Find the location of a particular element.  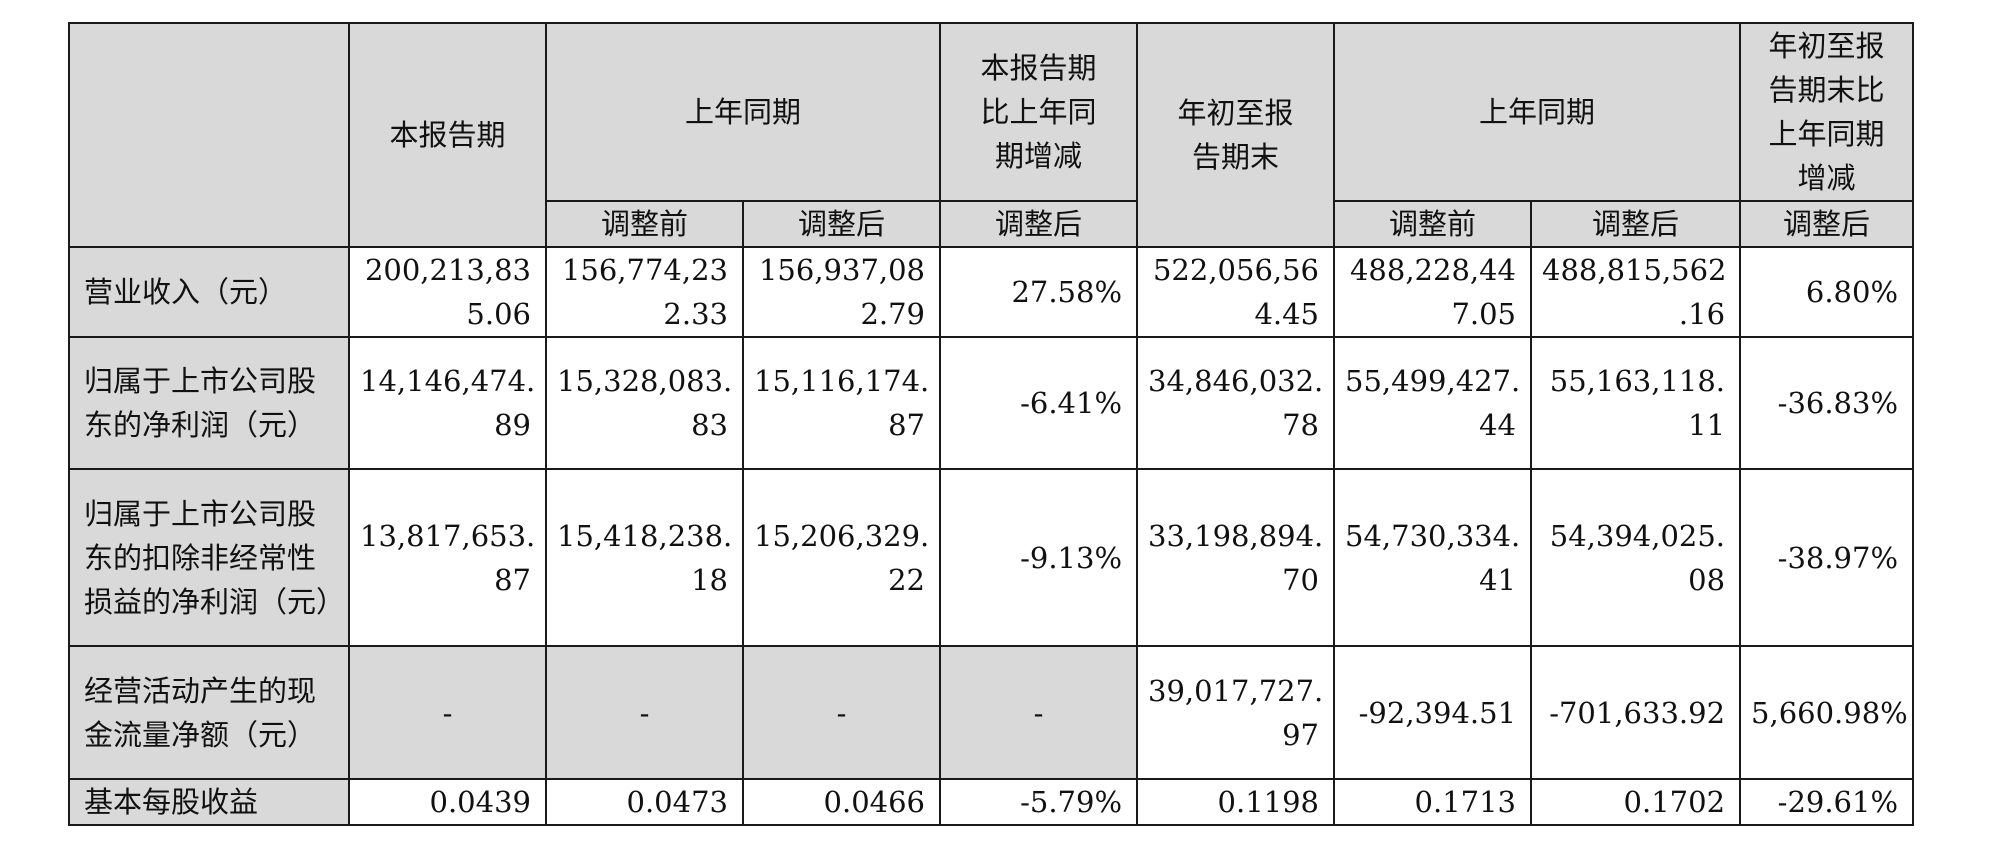

header-prior-year-ytd: 上年同期 is located at coordinates (1537, 112).